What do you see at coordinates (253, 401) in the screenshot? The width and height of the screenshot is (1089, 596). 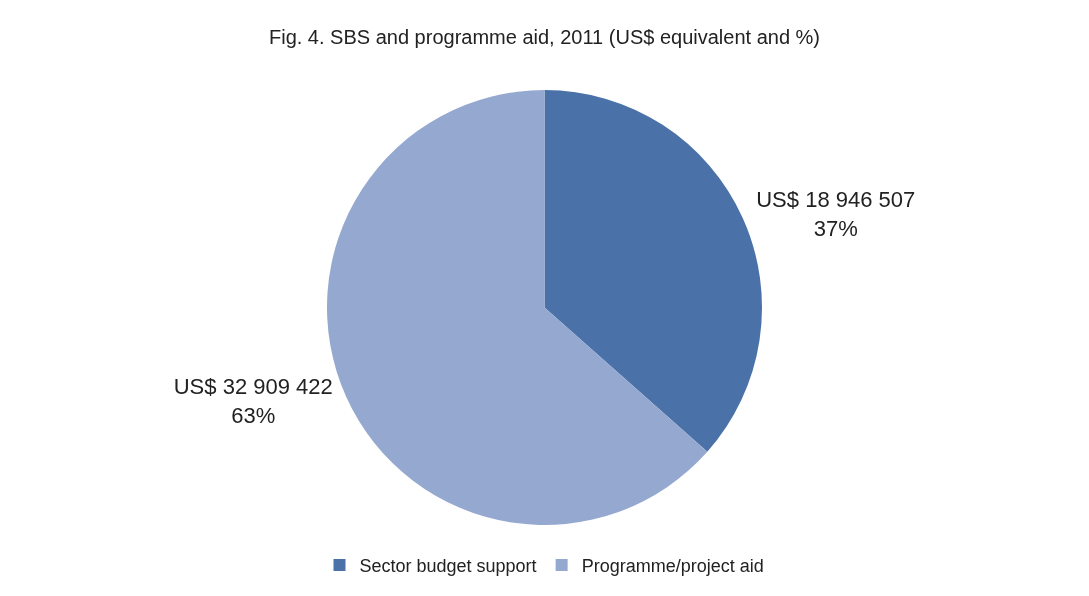 I see `data-label: US$ 32 909 422 63%` at bounding box center [253, 401].